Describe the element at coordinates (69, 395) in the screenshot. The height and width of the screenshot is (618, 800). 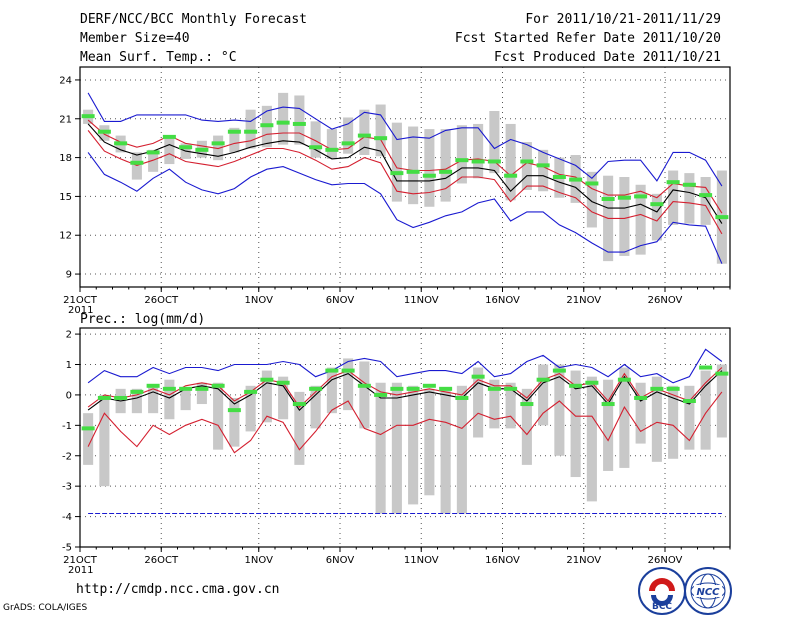
I see `prec-ytick-label-5: 0` at that location.